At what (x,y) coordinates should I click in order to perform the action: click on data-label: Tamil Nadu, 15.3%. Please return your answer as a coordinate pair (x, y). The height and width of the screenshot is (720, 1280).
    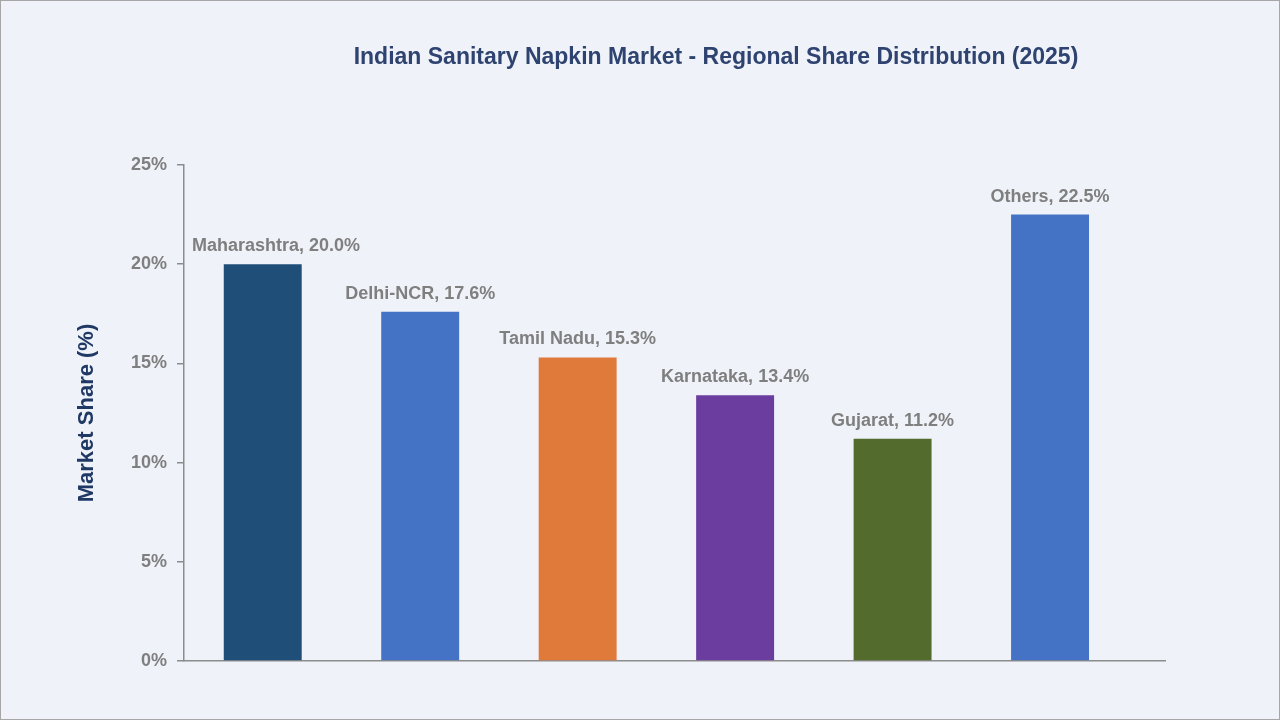
    Looking at the image, I should click on (578, 338).